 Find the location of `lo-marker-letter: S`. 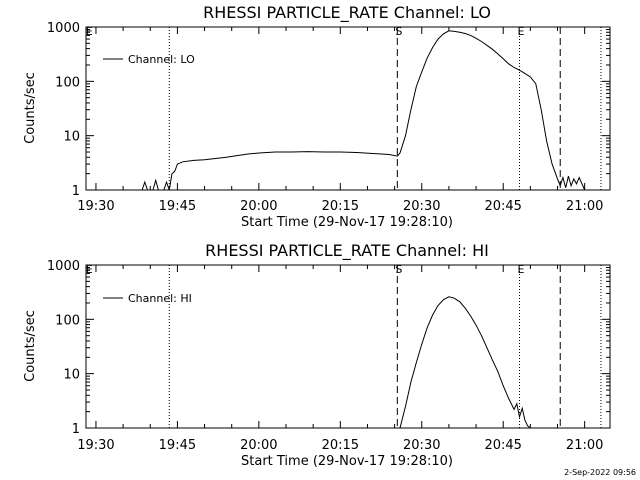

lo-marker-letter: S is located at coordinates (398, 31).